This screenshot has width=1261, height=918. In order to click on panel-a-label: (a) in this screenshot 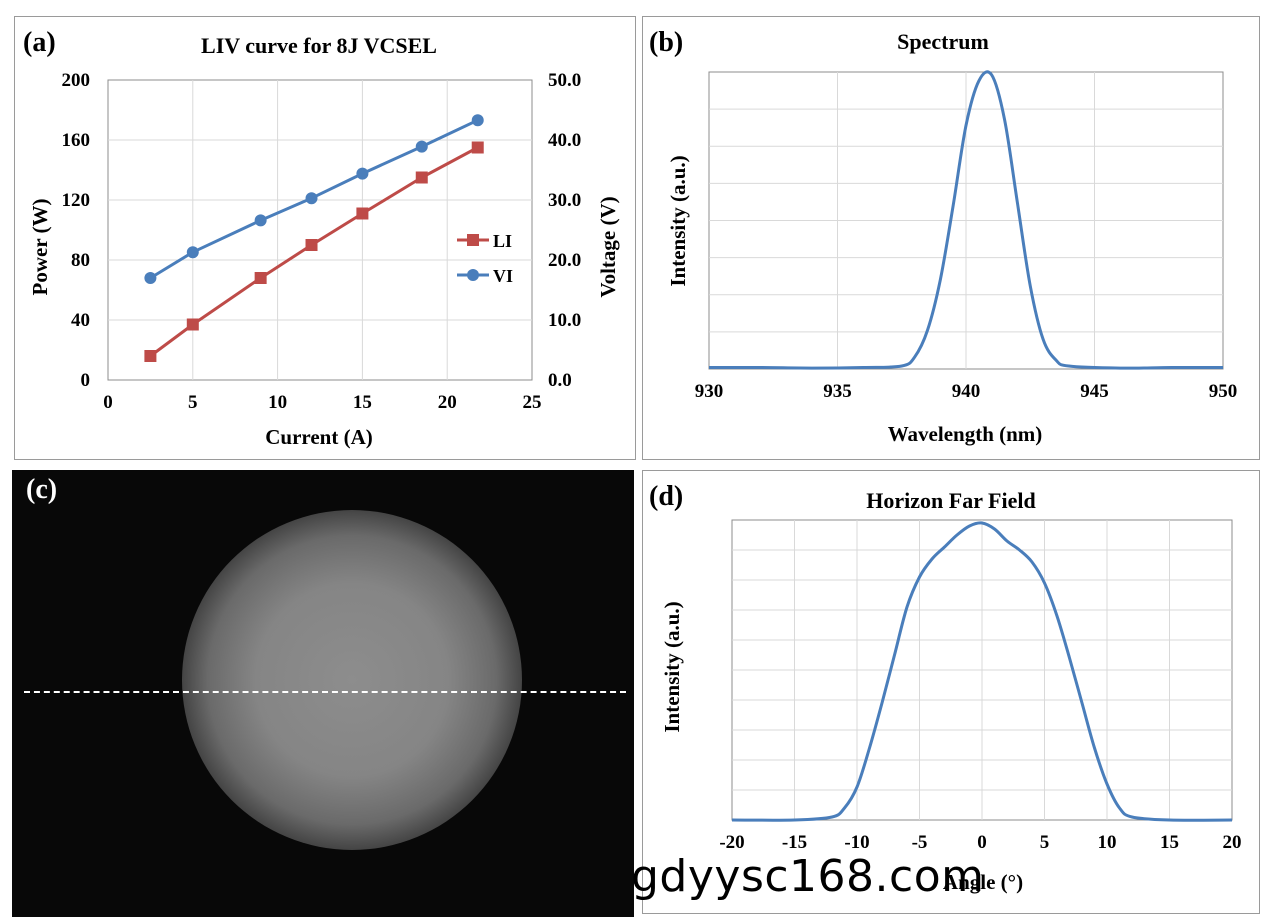, I will do `click(39, 42)`.